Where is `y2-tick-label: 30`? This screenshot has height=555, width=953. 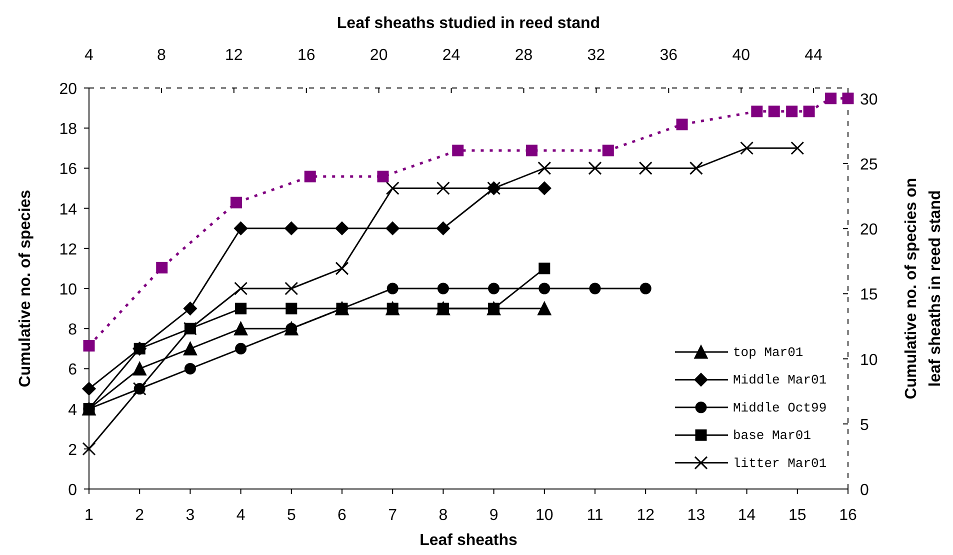 y2-tick-label: 30 is located at coordinates (869, 99).